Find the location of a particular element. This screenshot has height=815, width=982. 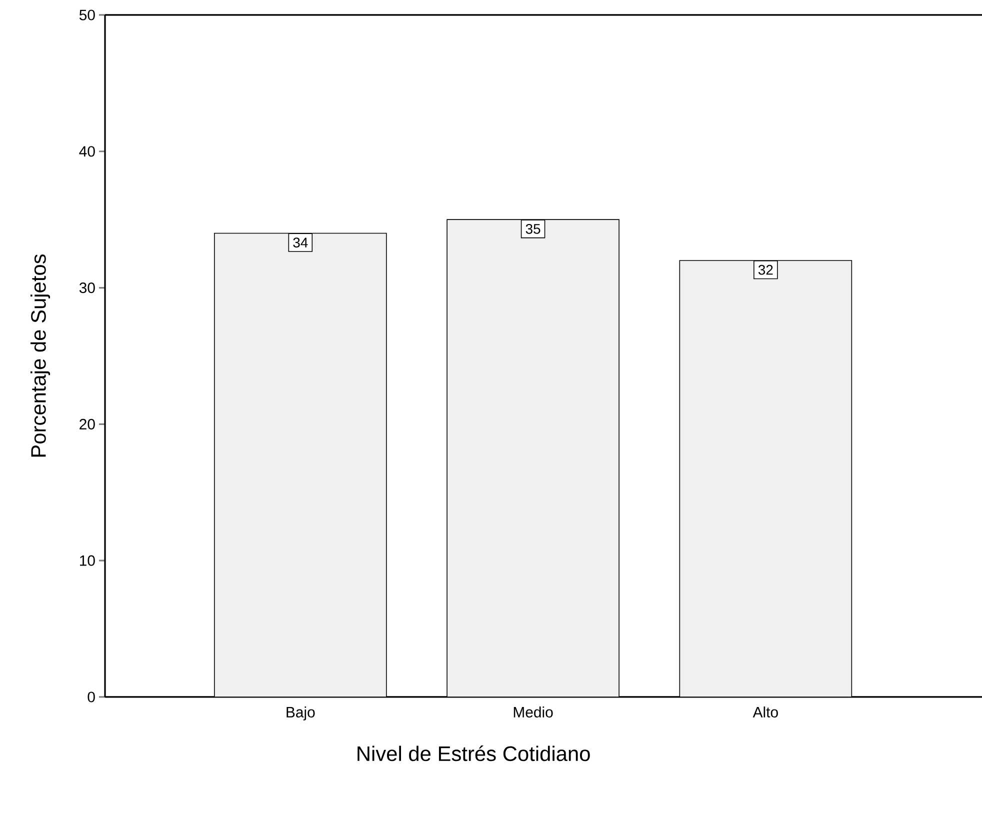

x-tick-label: Bajo is located at coordinates (300, 713).